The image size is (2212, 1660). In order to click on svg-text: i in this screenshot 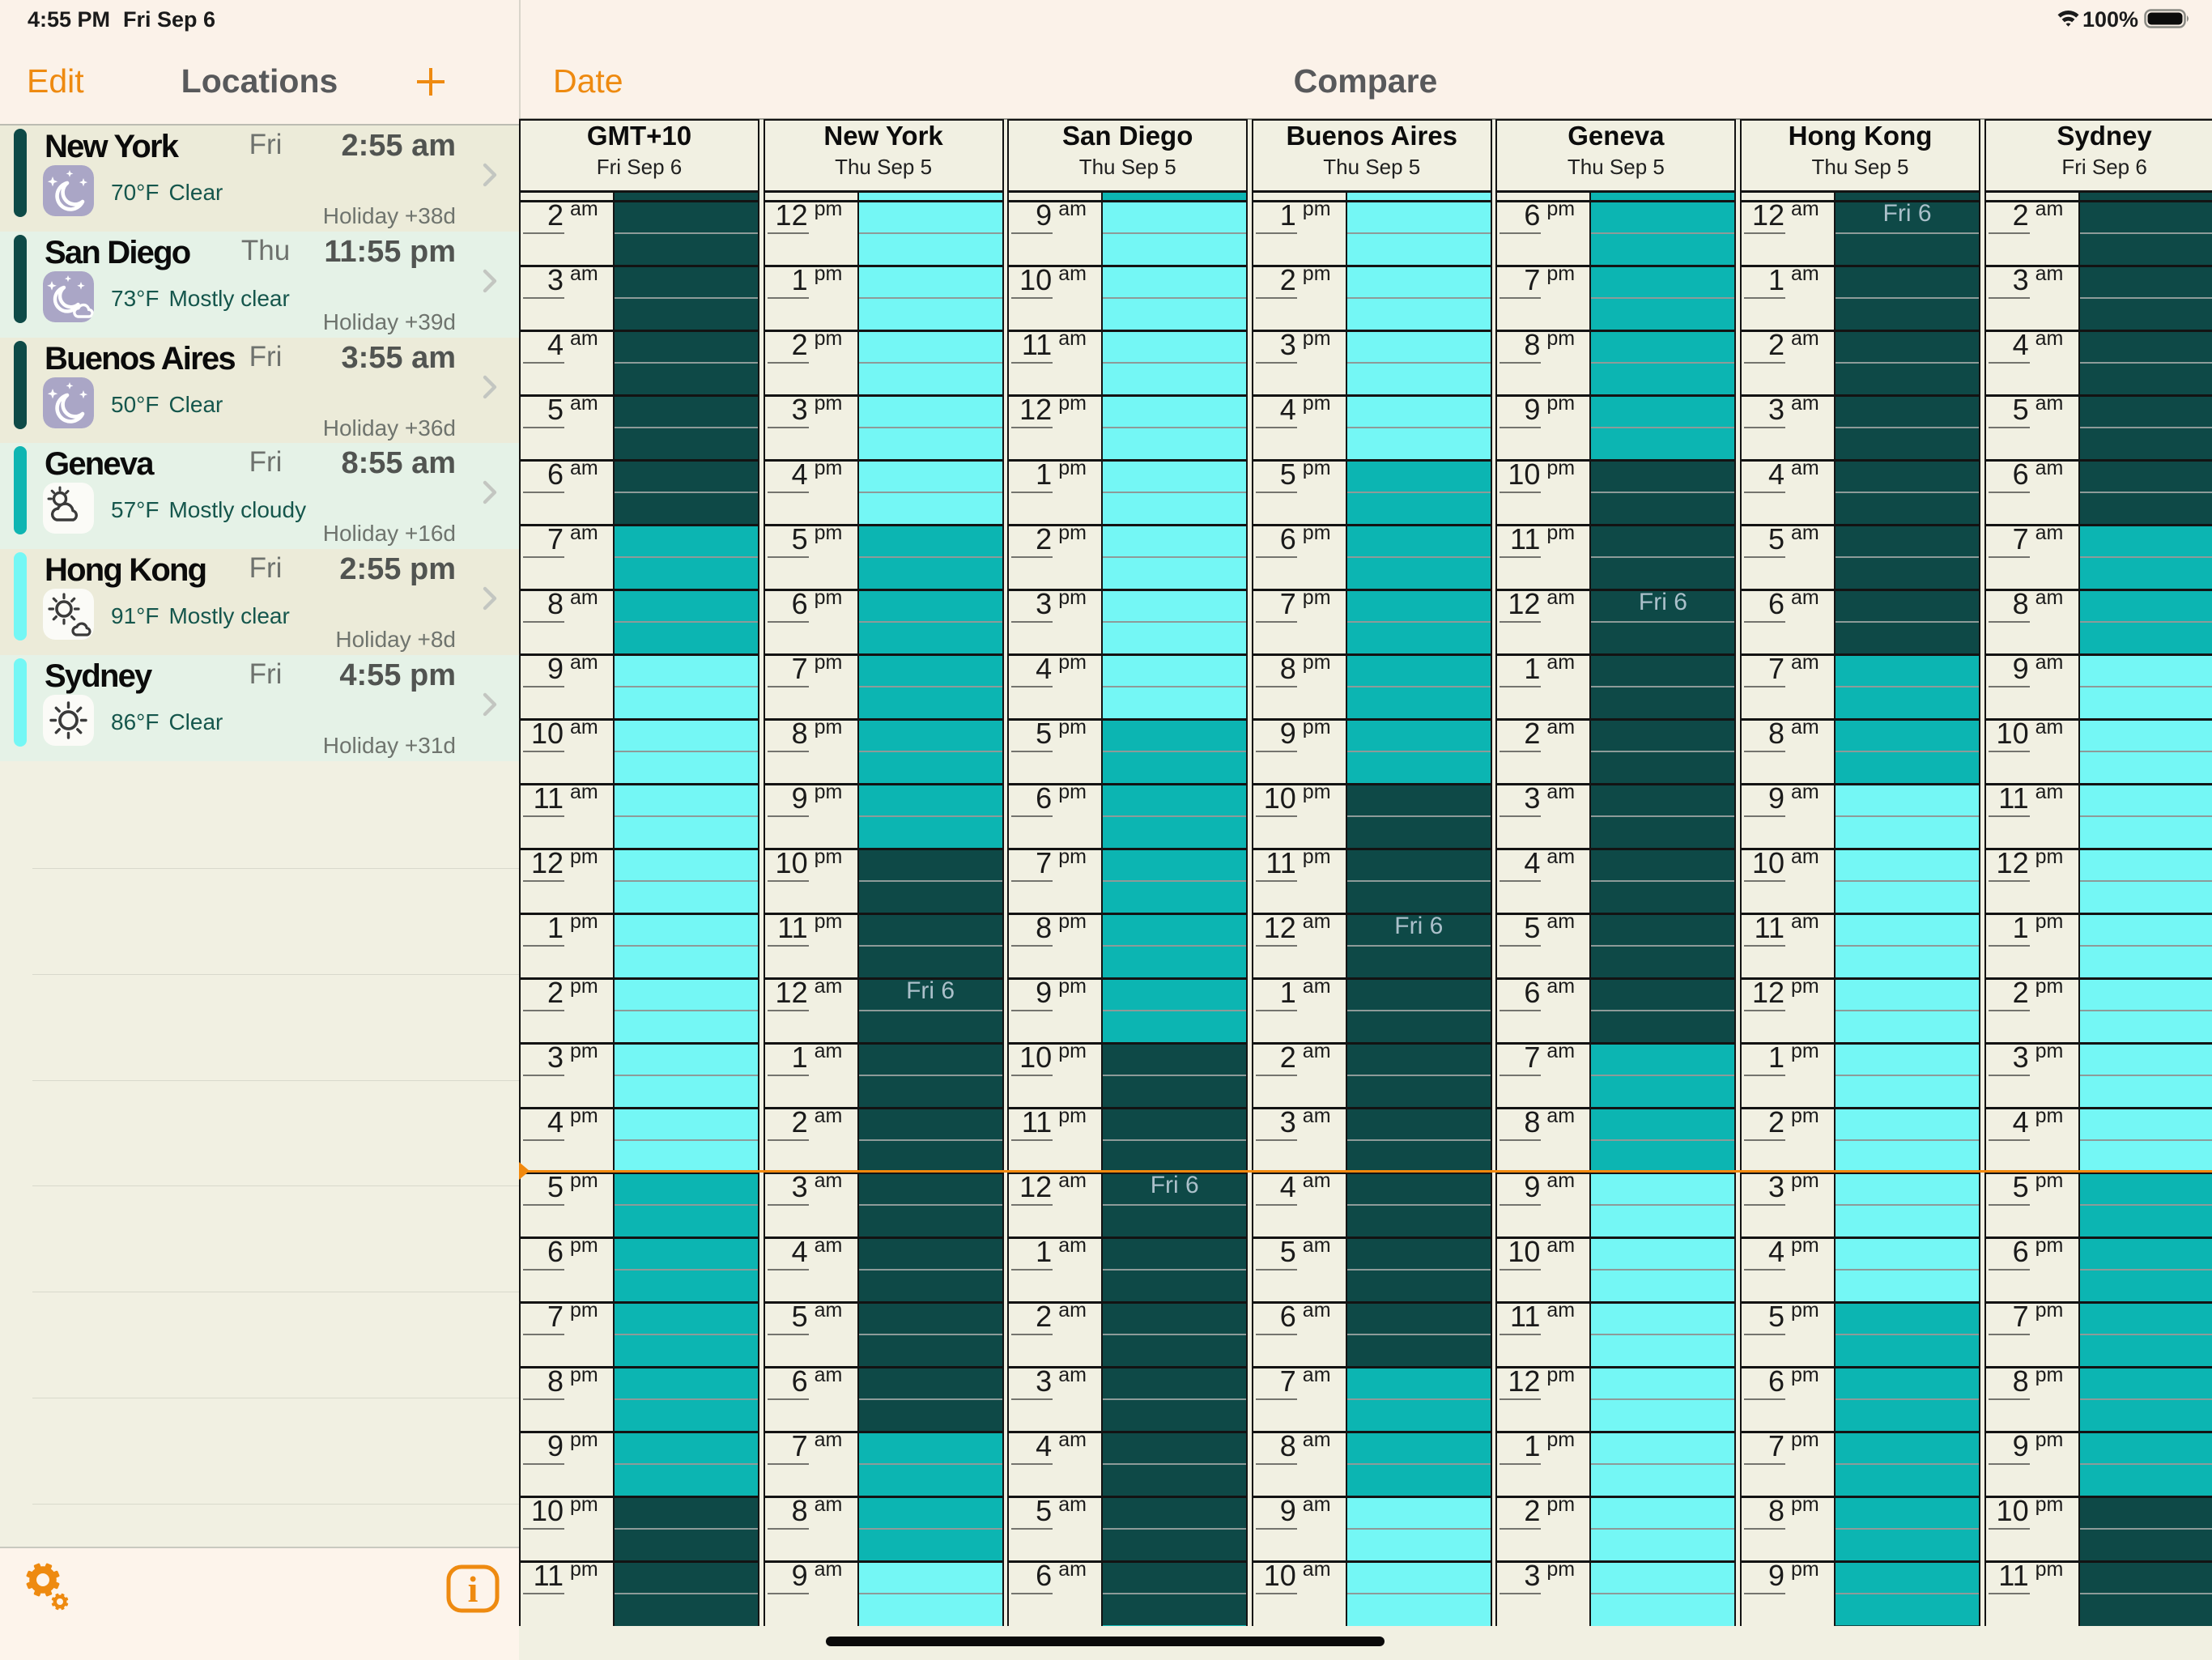, I will do `click(474, 1589)`.